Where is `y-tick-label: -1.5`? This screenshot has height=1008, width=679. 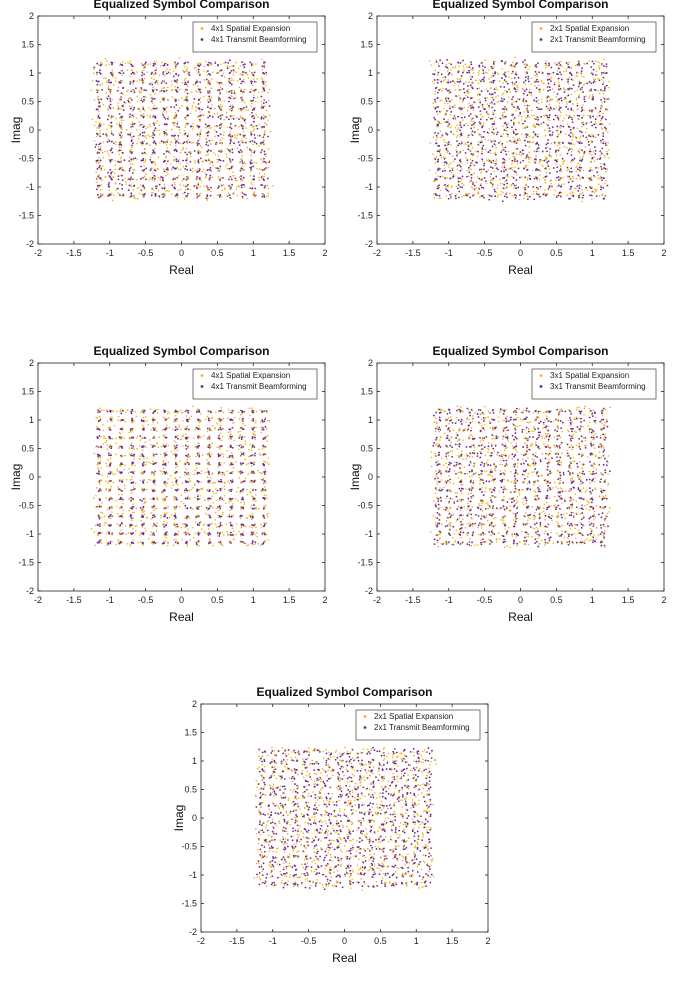
y-tick-label: -1.5 is located at coordinates (365, 216).